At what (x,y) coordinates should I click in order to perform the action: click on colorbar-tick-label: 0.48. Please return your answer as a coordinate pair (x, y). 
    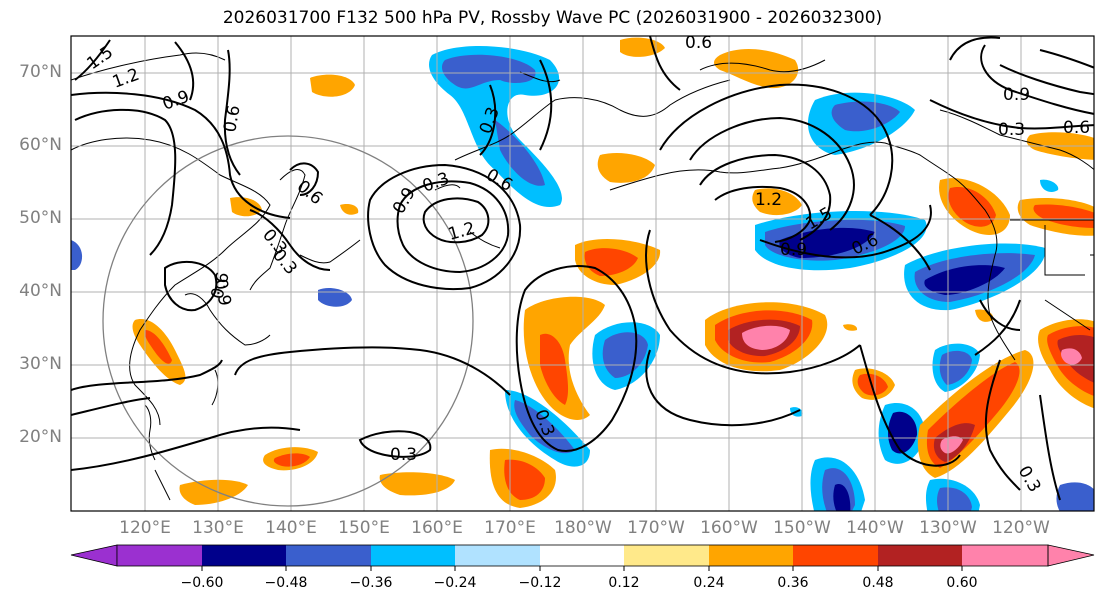
    Looking at the image, I should click on (878, 583).